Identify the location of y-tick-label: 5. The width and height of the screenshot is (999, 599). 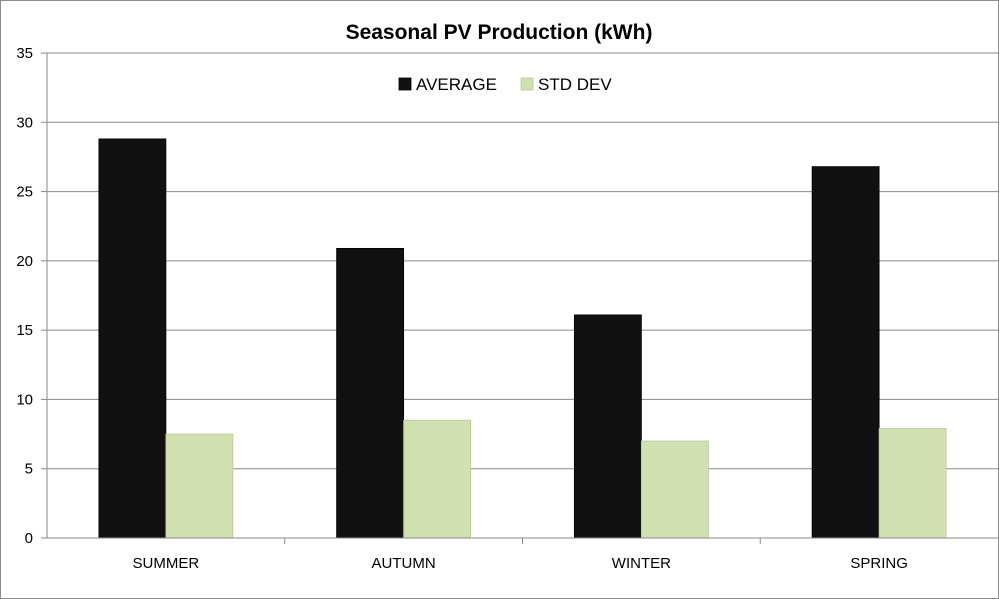
(29, 469).